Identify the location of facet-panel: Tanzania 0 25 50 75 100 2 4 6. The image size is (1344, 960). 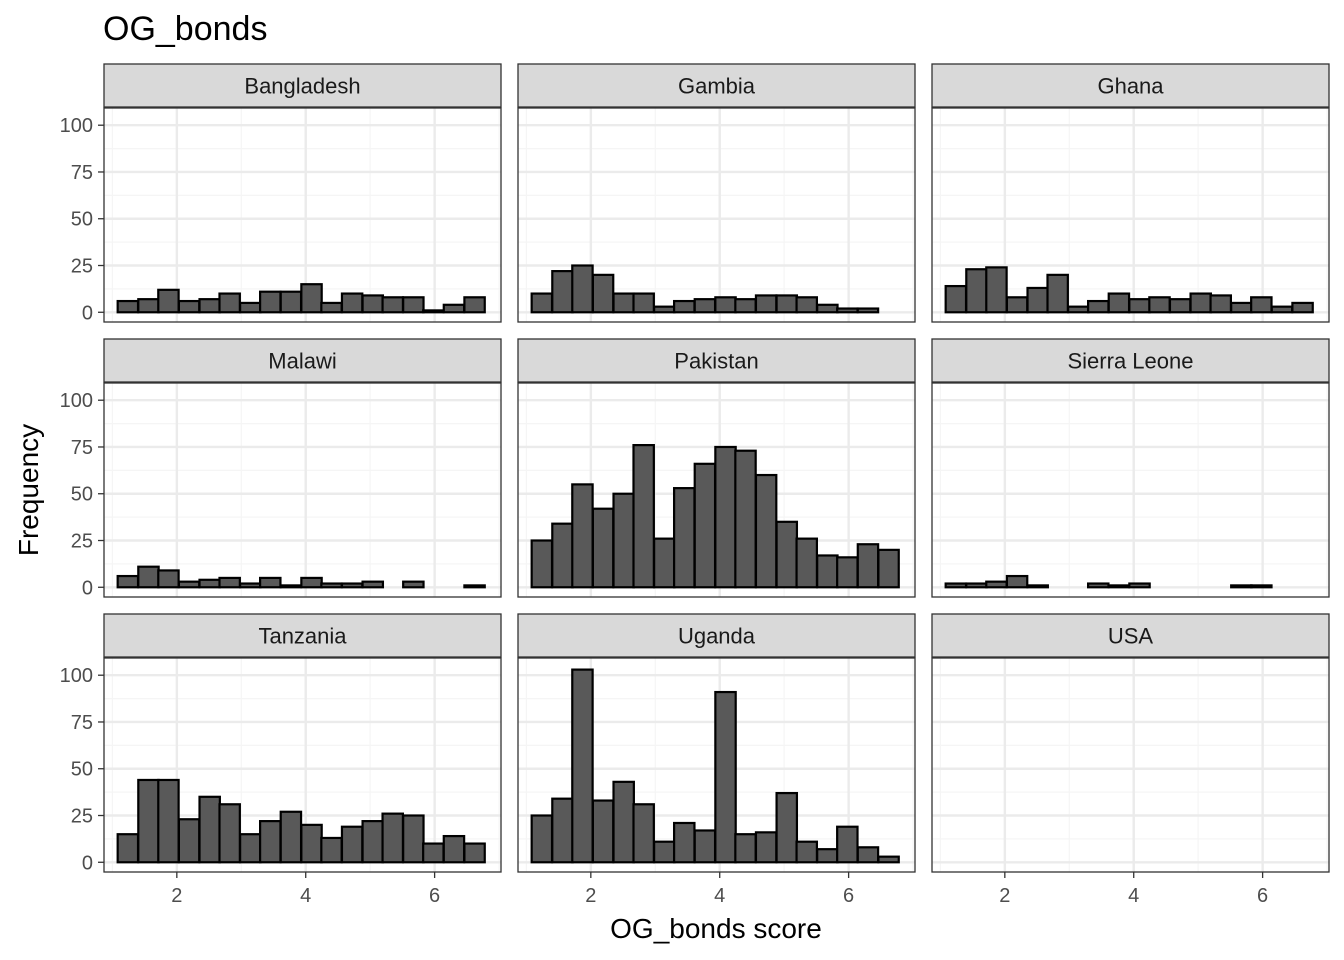
(281, 760).